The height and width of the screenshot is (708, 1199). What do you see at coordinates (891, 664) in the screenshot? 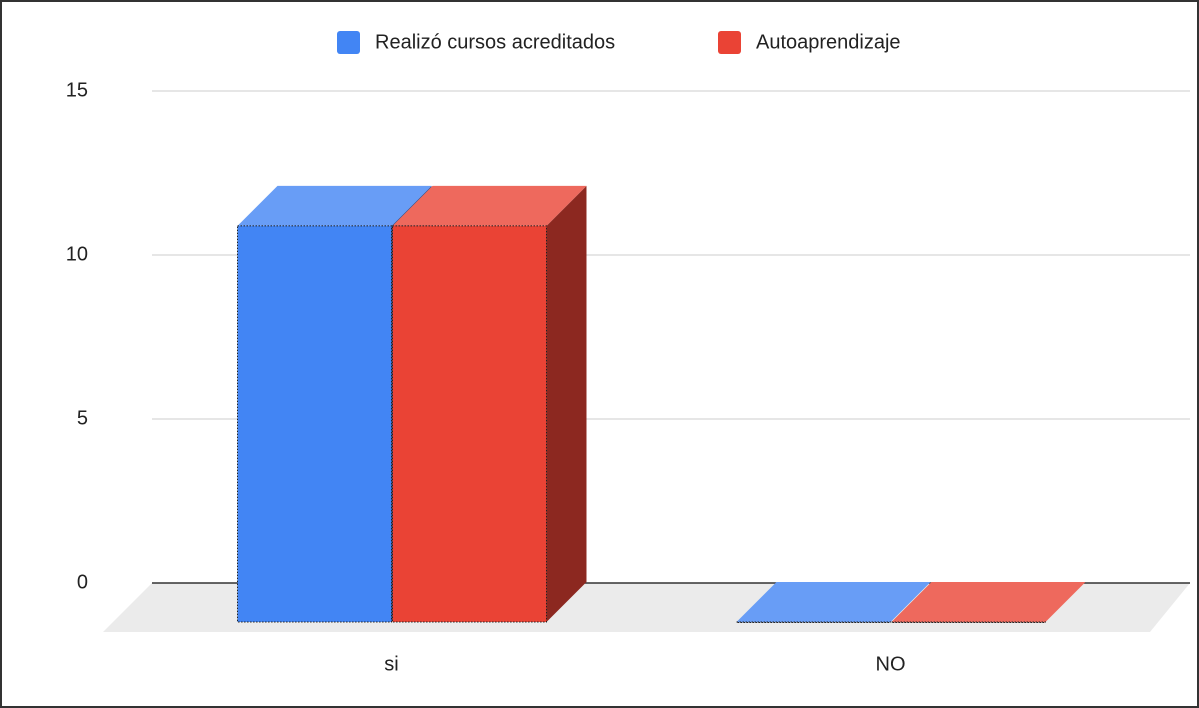
I see `x-tick-label: NO` at bounding box center [891, 664].